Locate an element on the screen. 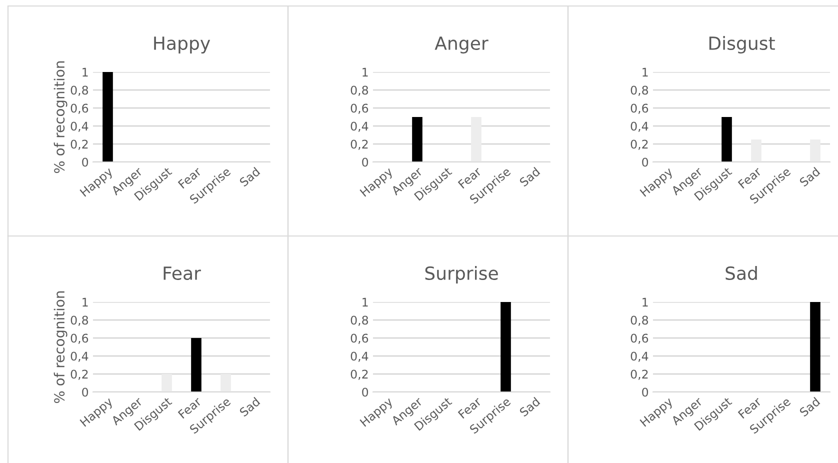 The image size is (838, 463). chart-title: Happy is located at coordinates (182, 45).